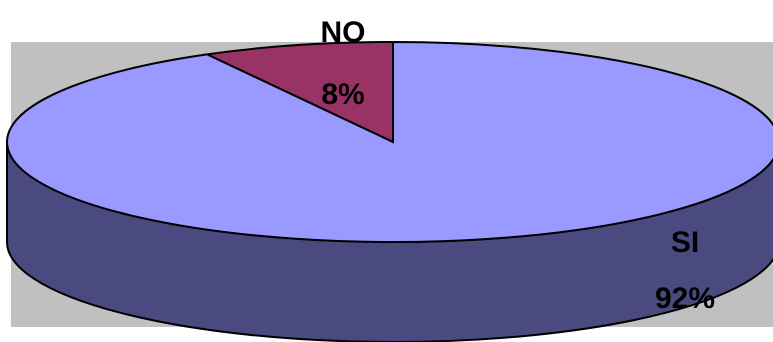 This screenshot has height=342, width=773. I want to click on pie-slice-no, so click(298, 92).